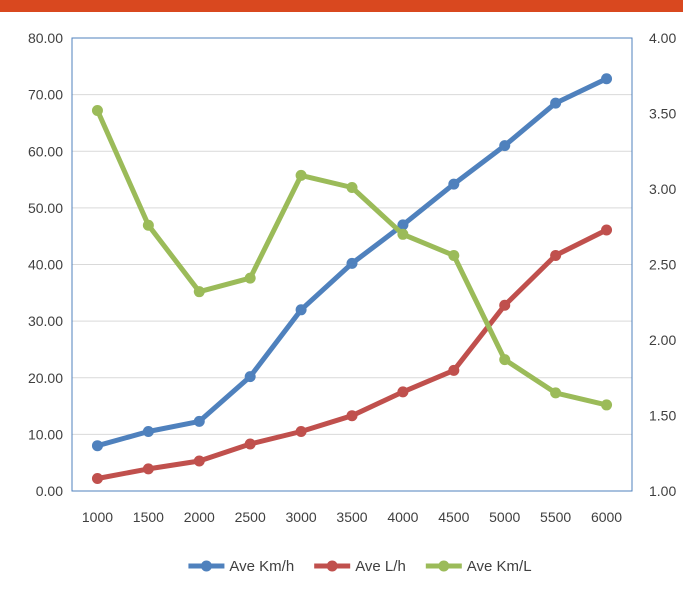 The image size is (683, 590). I want to click on right-tick-label: 3.50, so click(662, 114).